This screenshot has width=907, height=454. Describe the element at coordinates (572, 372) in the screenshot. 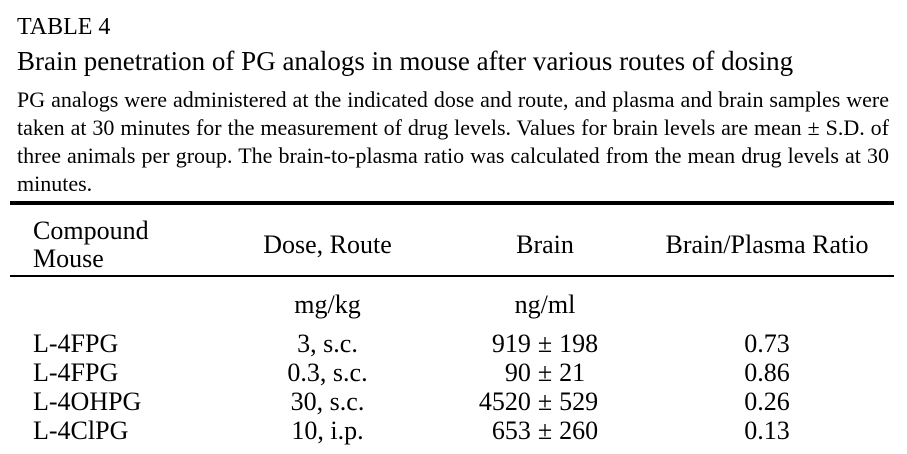

I see `brain-sd-value: 21` at that location.